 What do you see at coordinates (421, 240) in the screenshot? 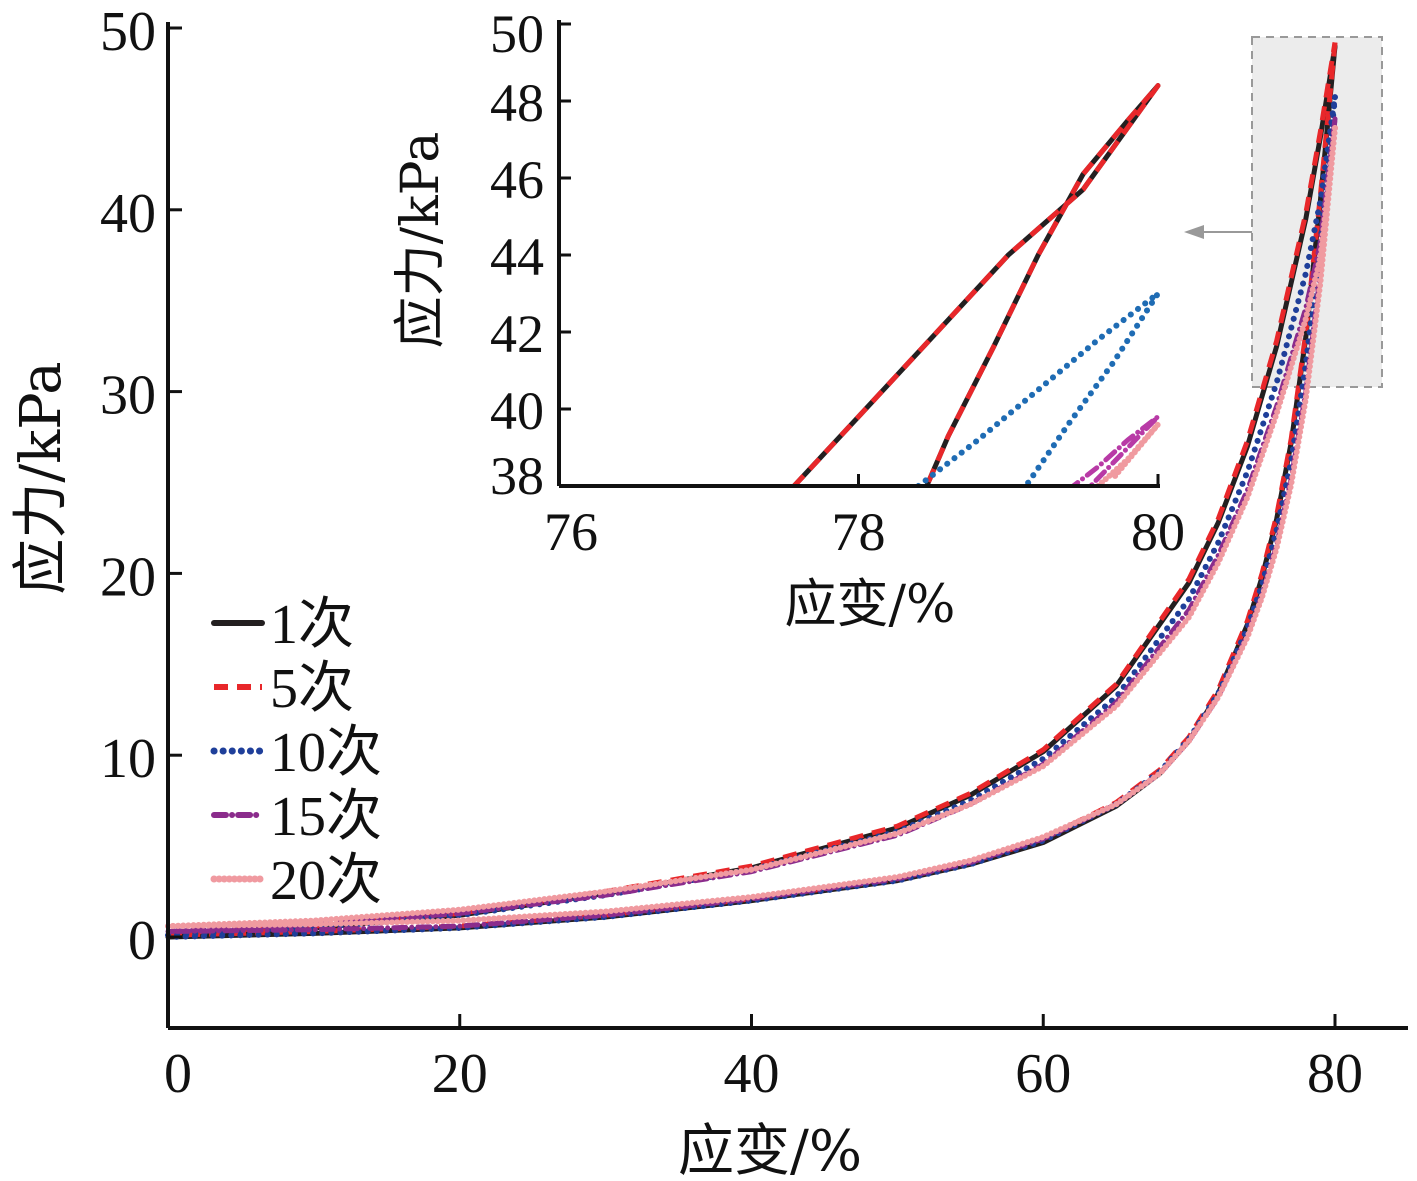
I see `inset-y-axis-title: 应力/kPa` at bounding box center [421, 240].